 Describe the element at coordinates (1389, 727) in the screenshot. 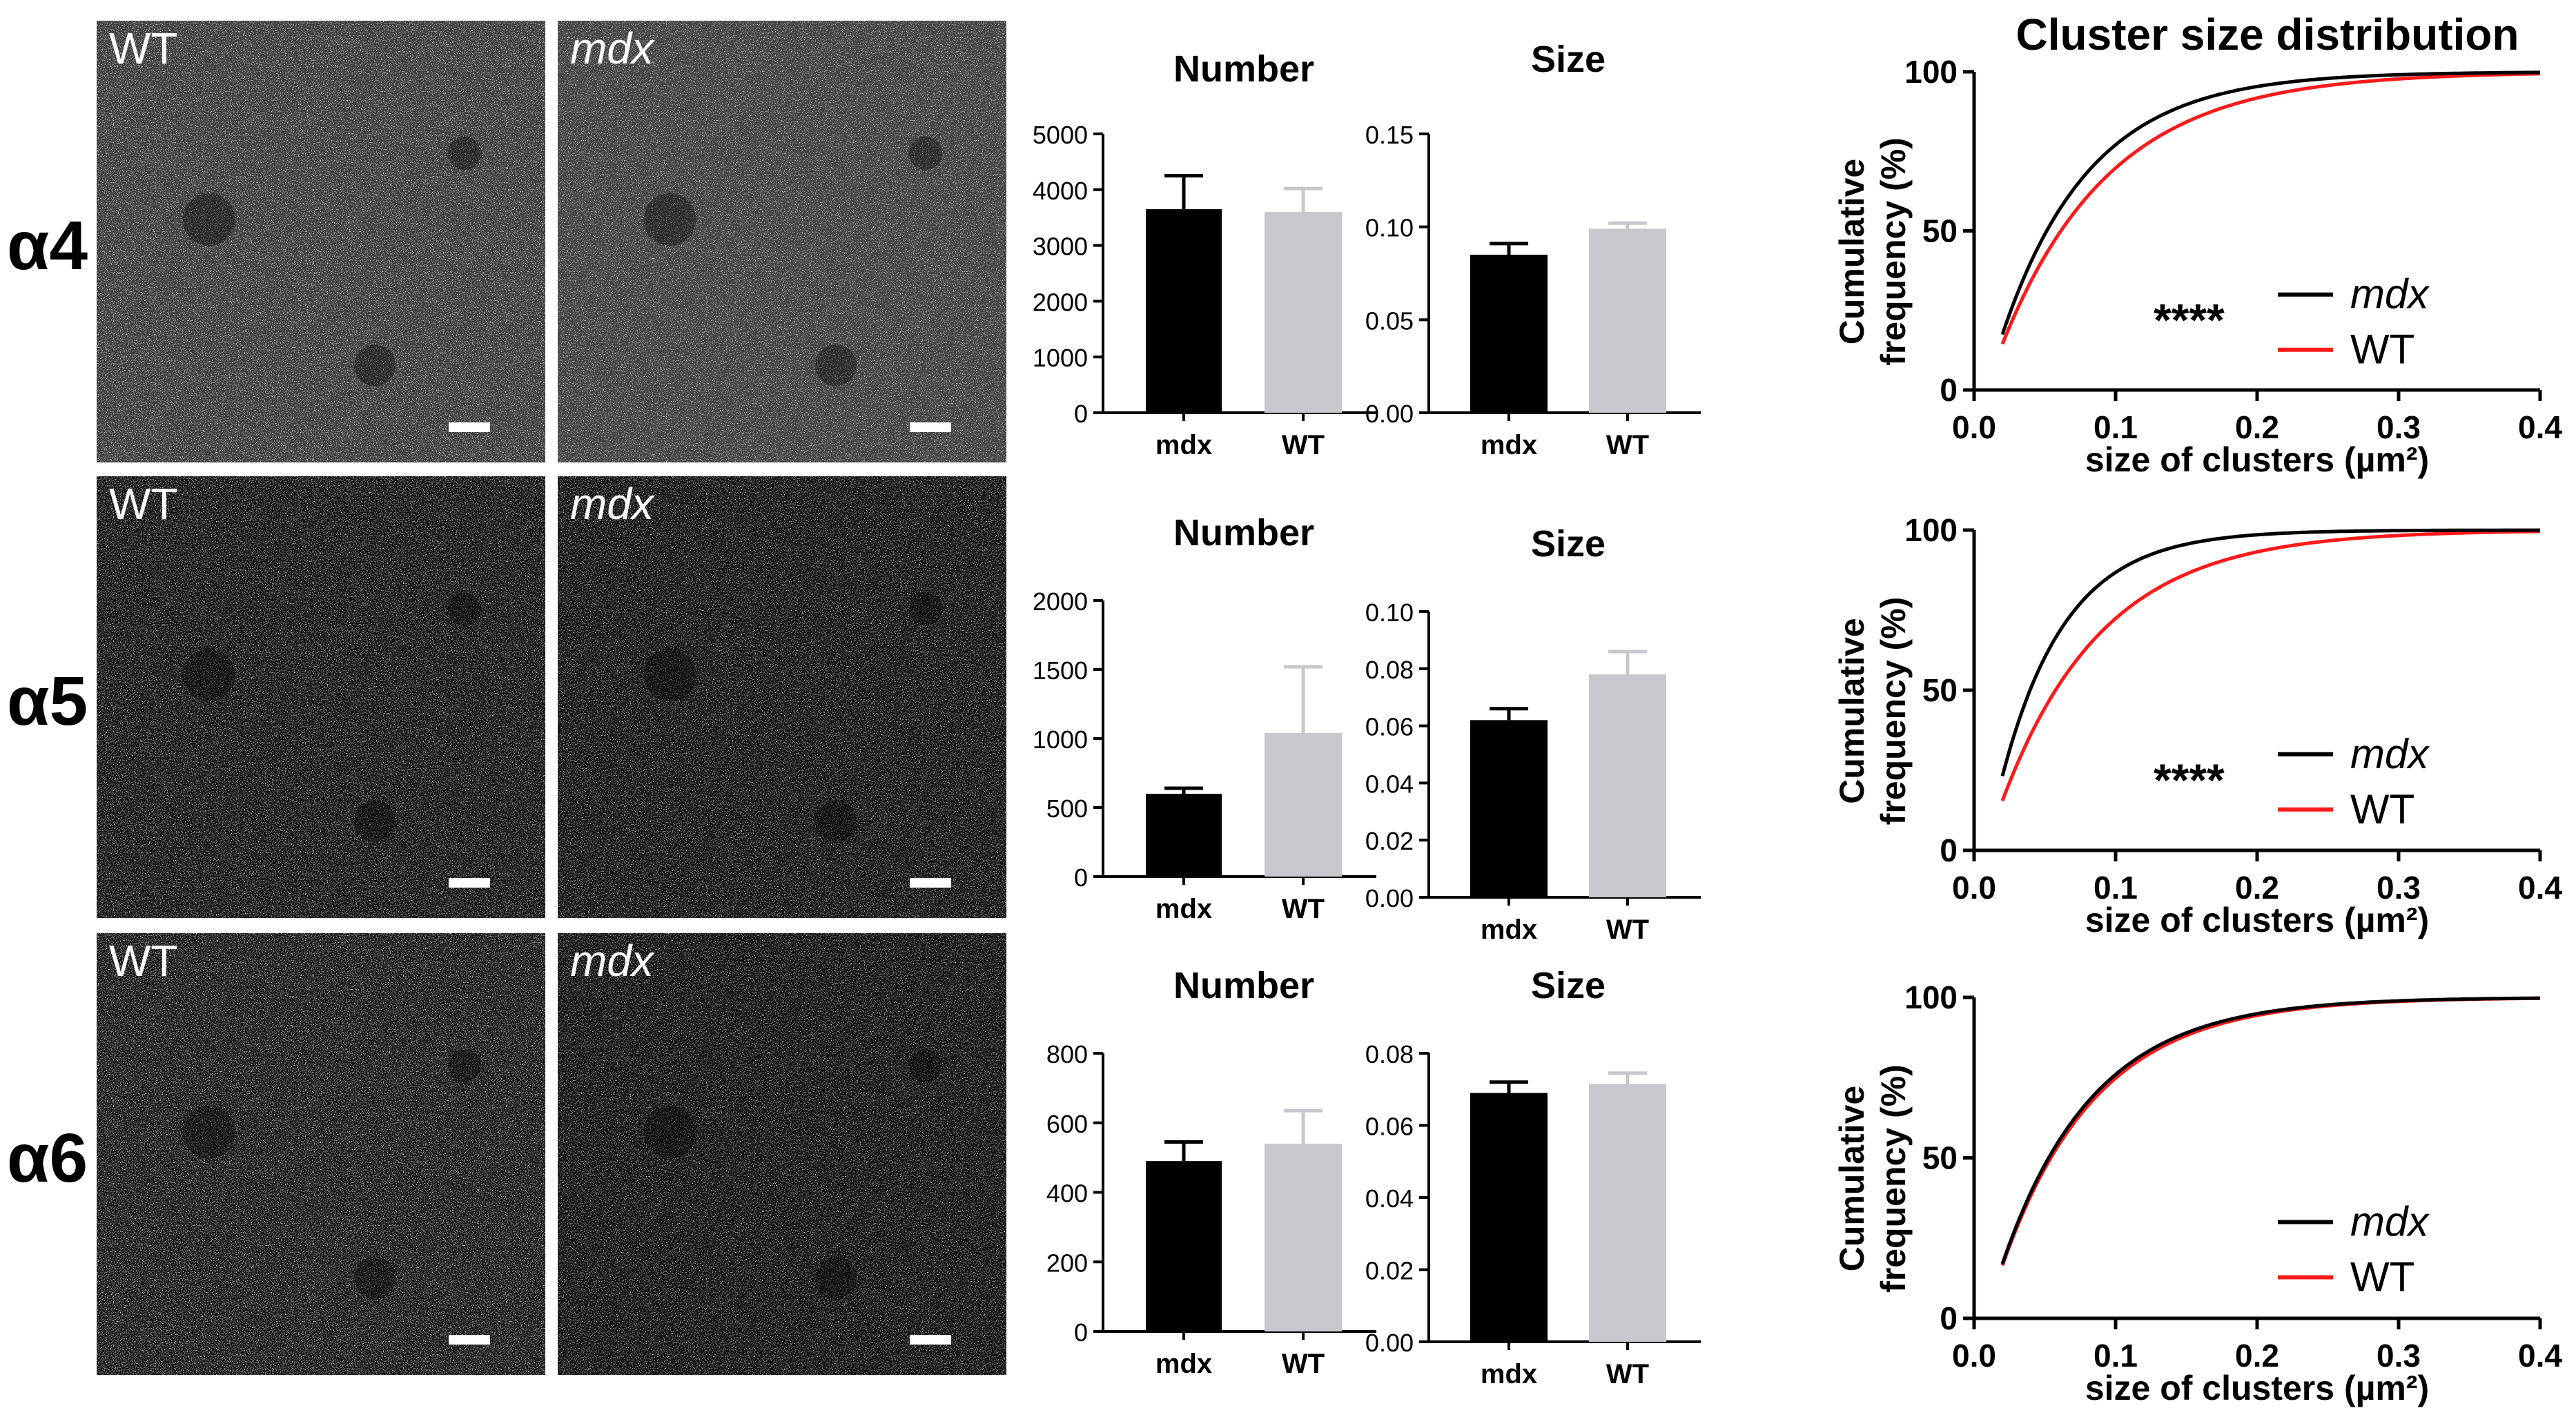

I see `size-y-tick-label: 0.06` at that location.